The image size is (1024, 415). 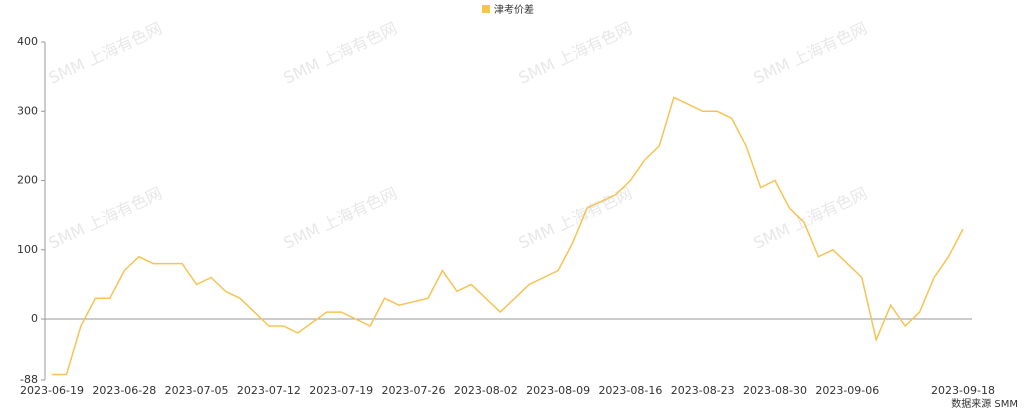 What do you see at coordinates (514, 9) in the screenshot?
I see `legend-label: 津考价差` at bounding box center [514, 9].